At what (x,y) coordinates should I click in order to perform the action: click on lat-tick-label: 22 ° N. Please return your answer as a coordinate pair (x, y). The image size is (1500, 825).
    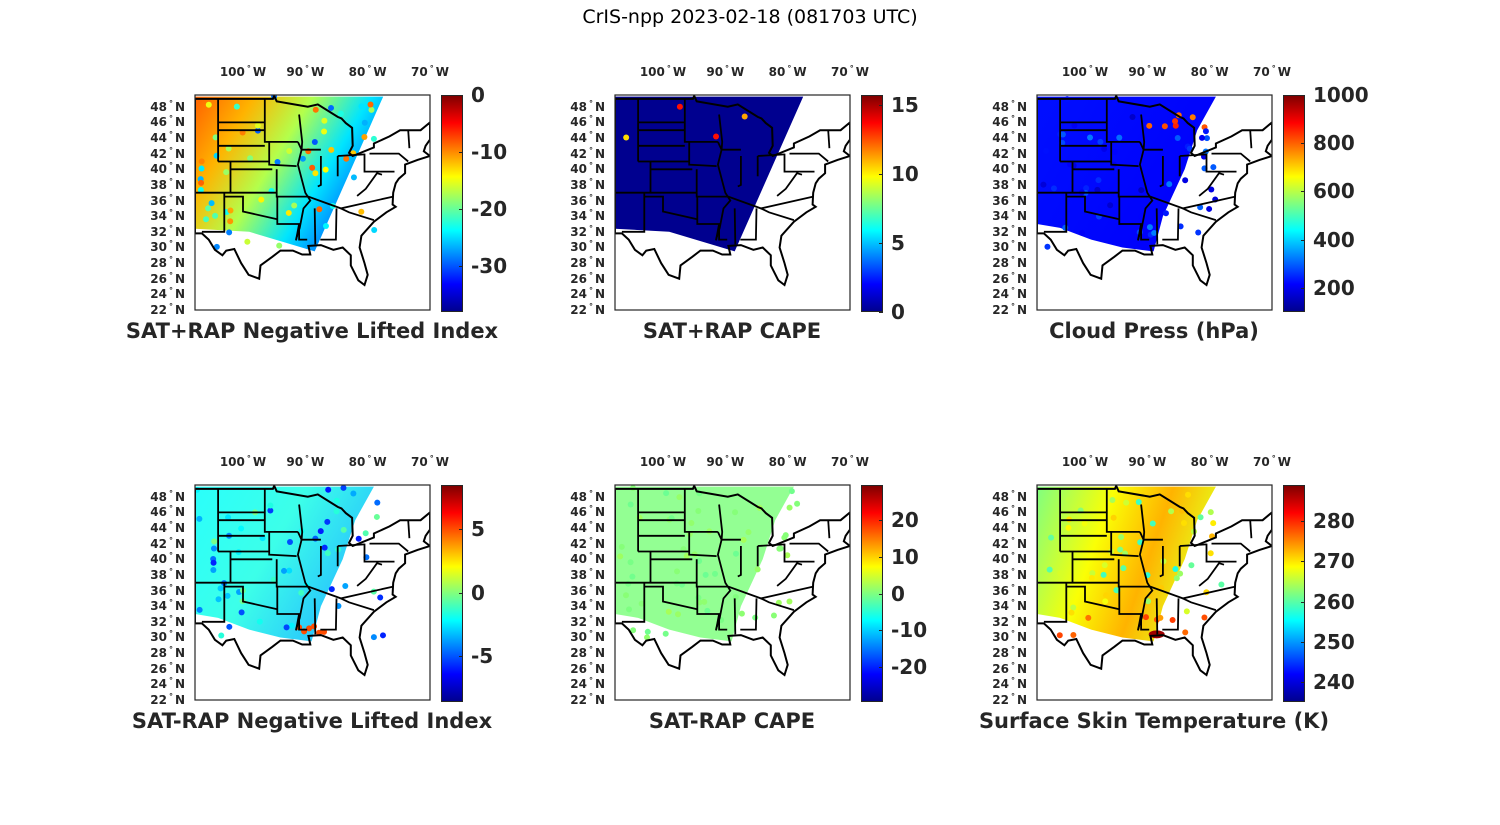
    Looking at the image, I should click on (1002, 310).